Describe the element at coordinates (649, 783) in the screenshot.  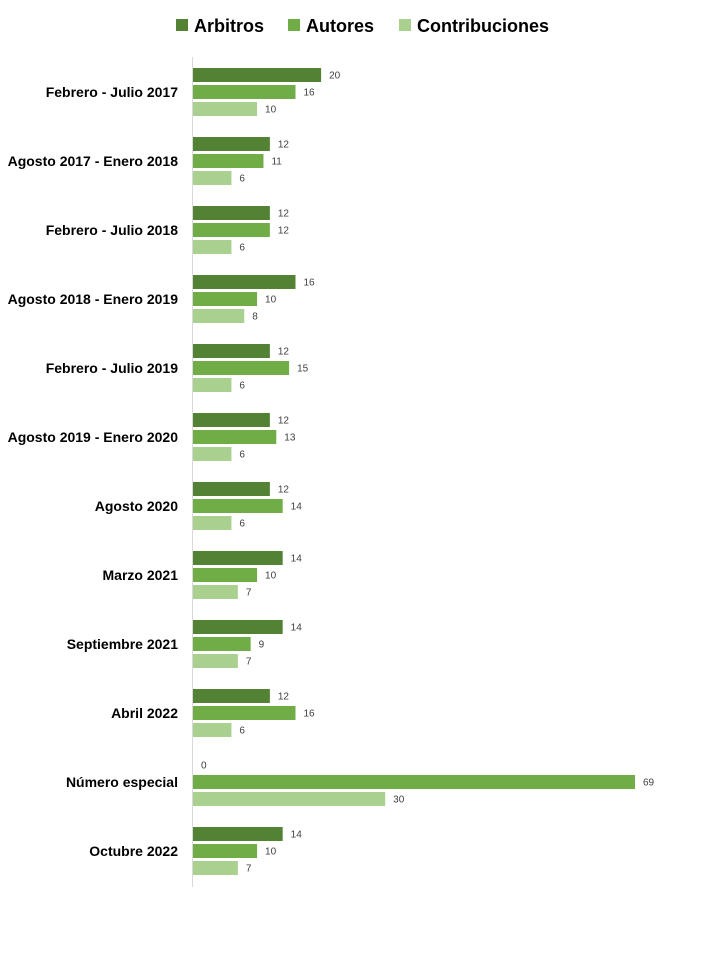
I see `data-label-autores: 69` at that location.